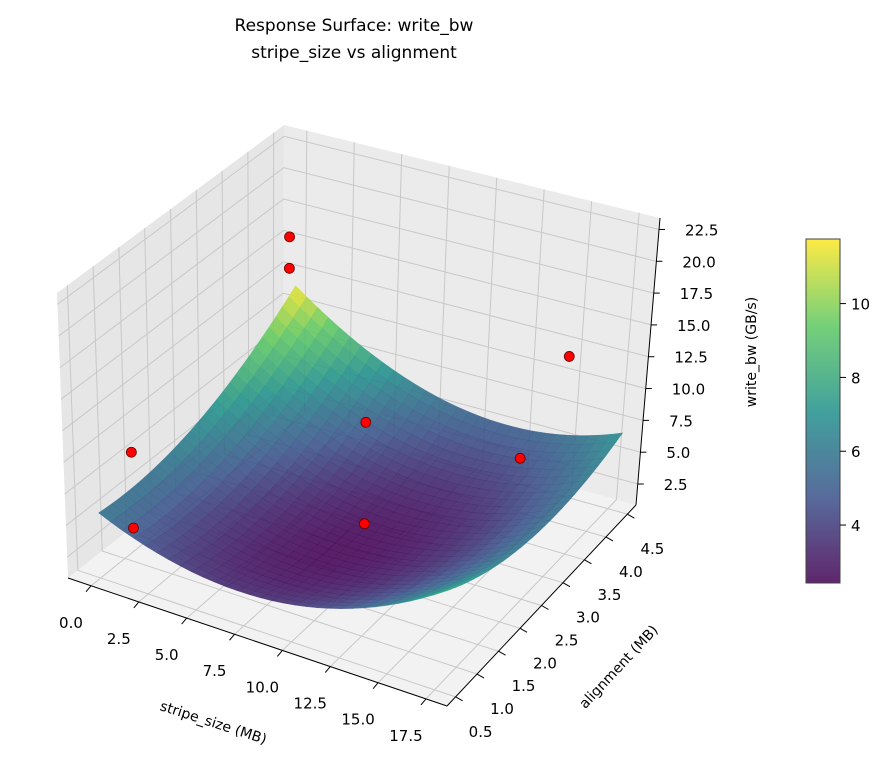 The image size is (896, 773). I want to click on y-tick-label: 1.0, so click(502, 709).